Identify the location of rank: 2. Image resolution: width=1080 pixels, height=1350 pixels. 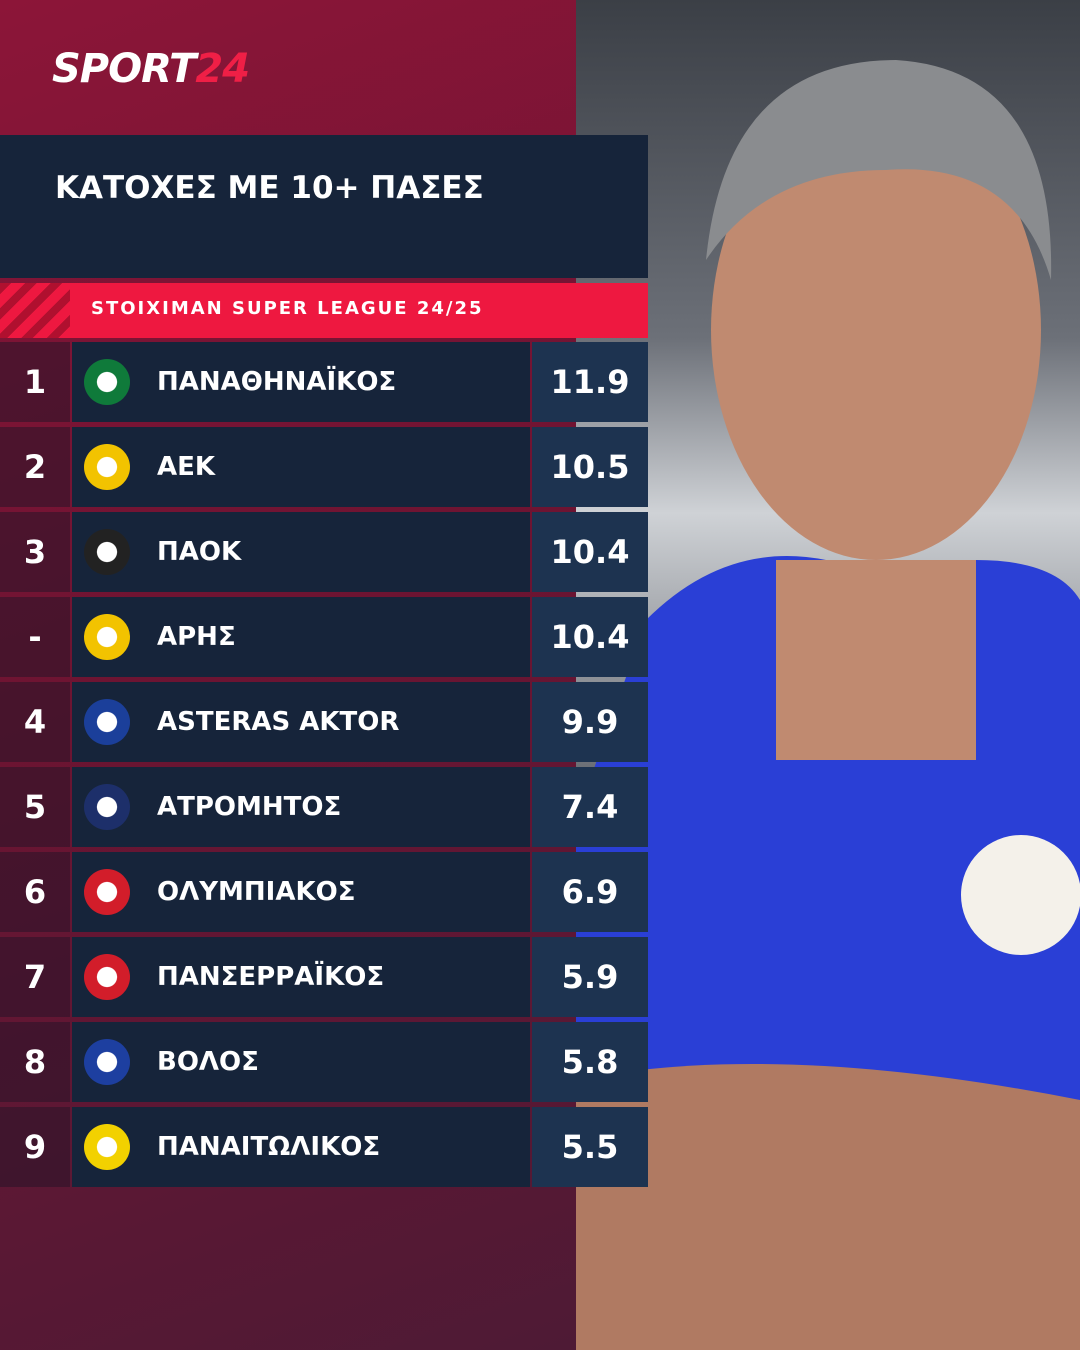
(35, 467).